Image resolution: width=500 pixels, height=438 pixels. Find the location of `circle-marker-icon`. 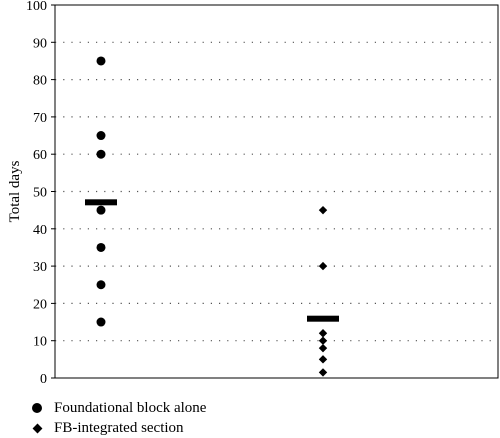

circle-marker-icon is located at coordinates (37, 408).